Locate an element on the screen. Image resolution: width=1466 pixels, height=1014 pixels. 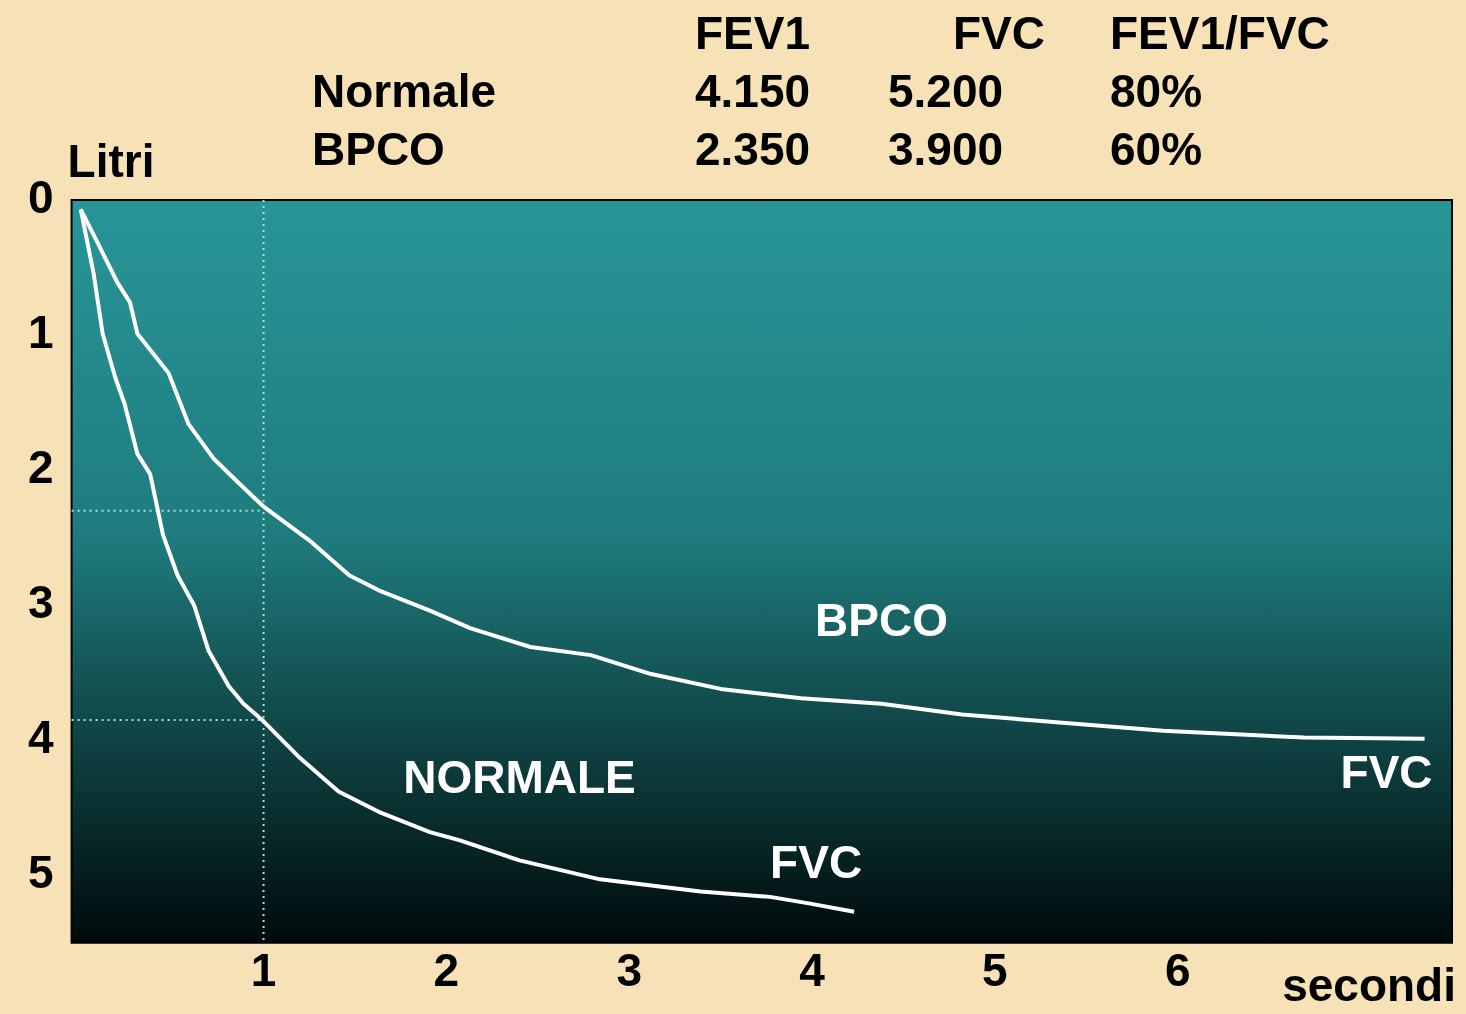
series-label: BPCO is located at coordinates (881, 620).